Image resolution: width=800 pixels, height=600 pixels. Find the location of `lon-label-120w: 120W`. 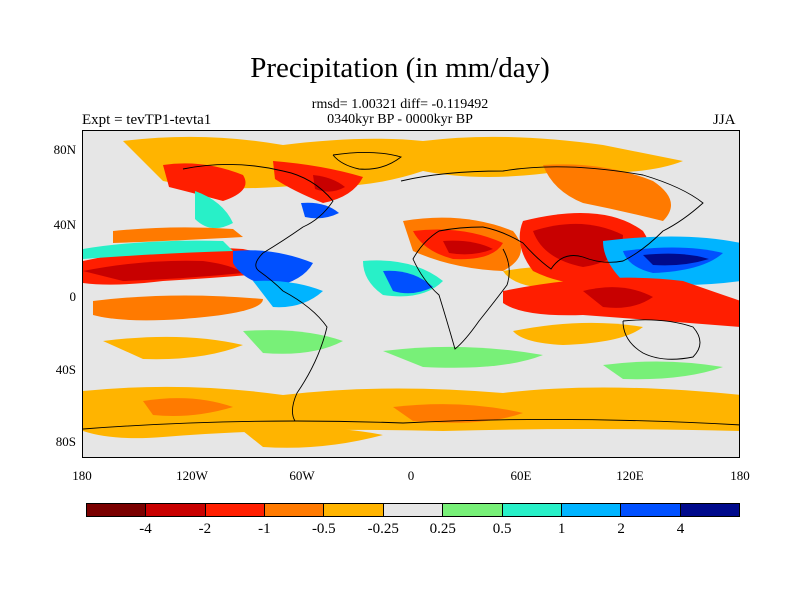

lon-label-120w: 120W is located at coordinates (192, 475).